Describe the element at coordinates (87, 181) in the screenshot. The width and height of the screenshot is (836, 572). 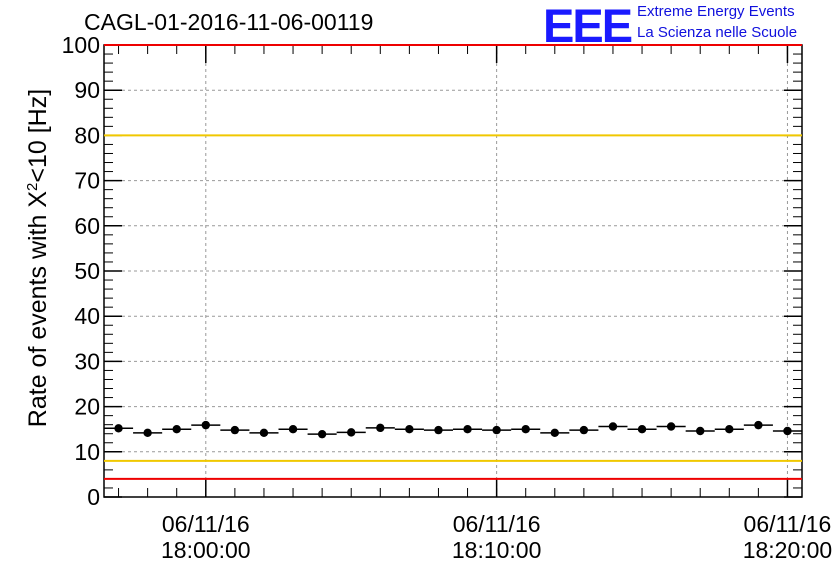
I see `y-tick-label: 70` at that location.